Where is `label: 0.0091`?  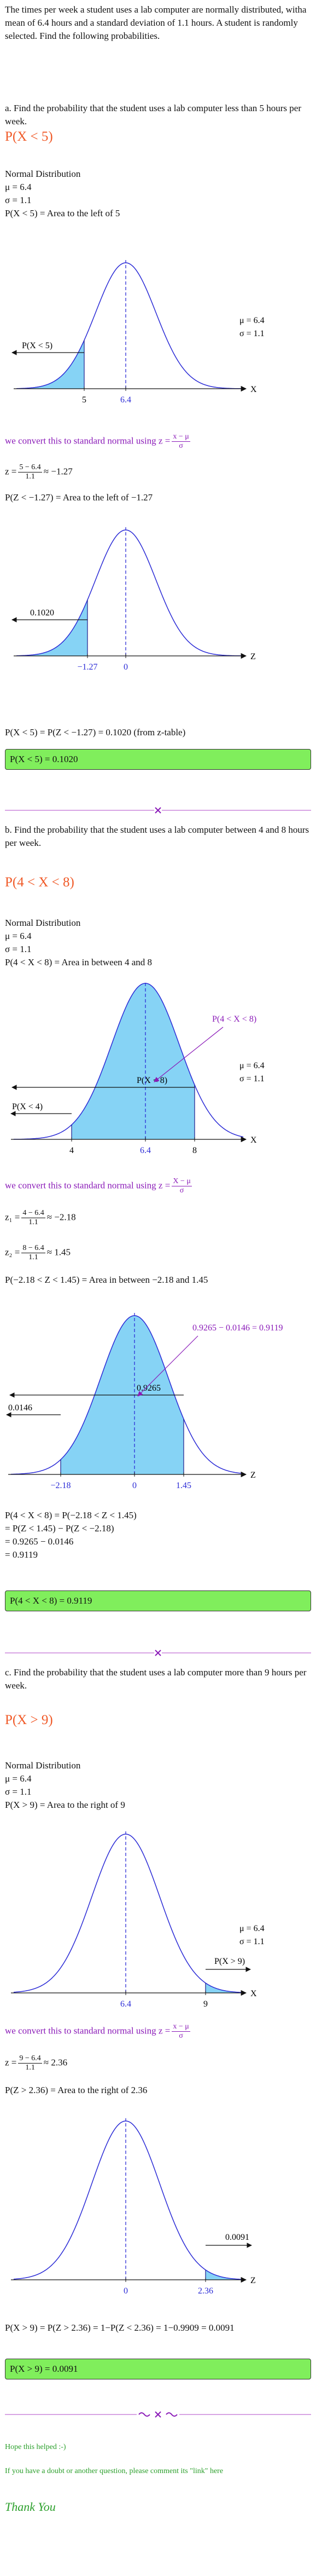 label: 0.0091 is located at coordinates (237, 2237).